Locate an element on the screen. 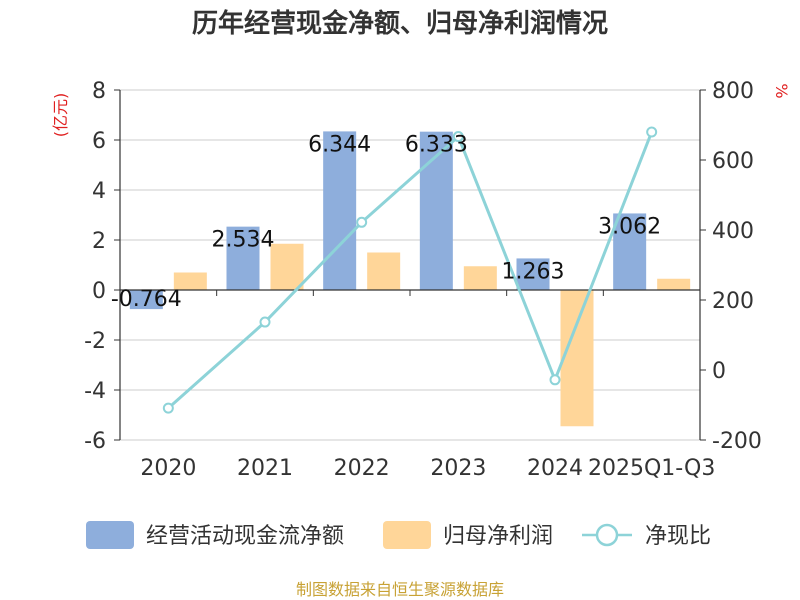  y-left-tick-label: -6 is located at coordinates (95, 441).